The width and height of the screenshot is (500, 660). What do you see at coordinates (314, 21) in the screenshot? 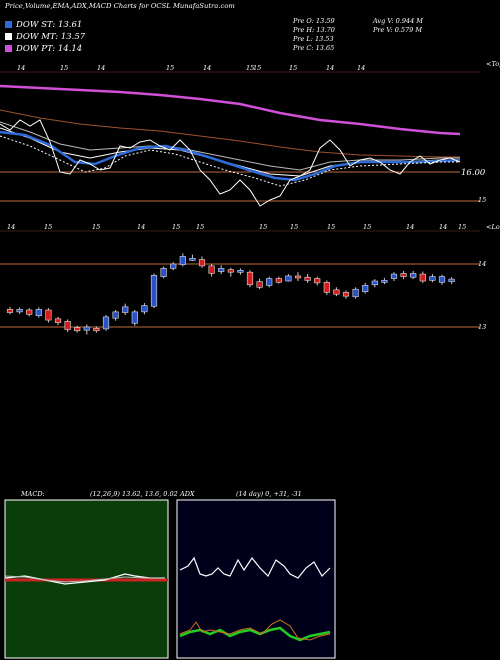
I see `prev-open: Pre O: 13.59` at bounding box center [314, 21].